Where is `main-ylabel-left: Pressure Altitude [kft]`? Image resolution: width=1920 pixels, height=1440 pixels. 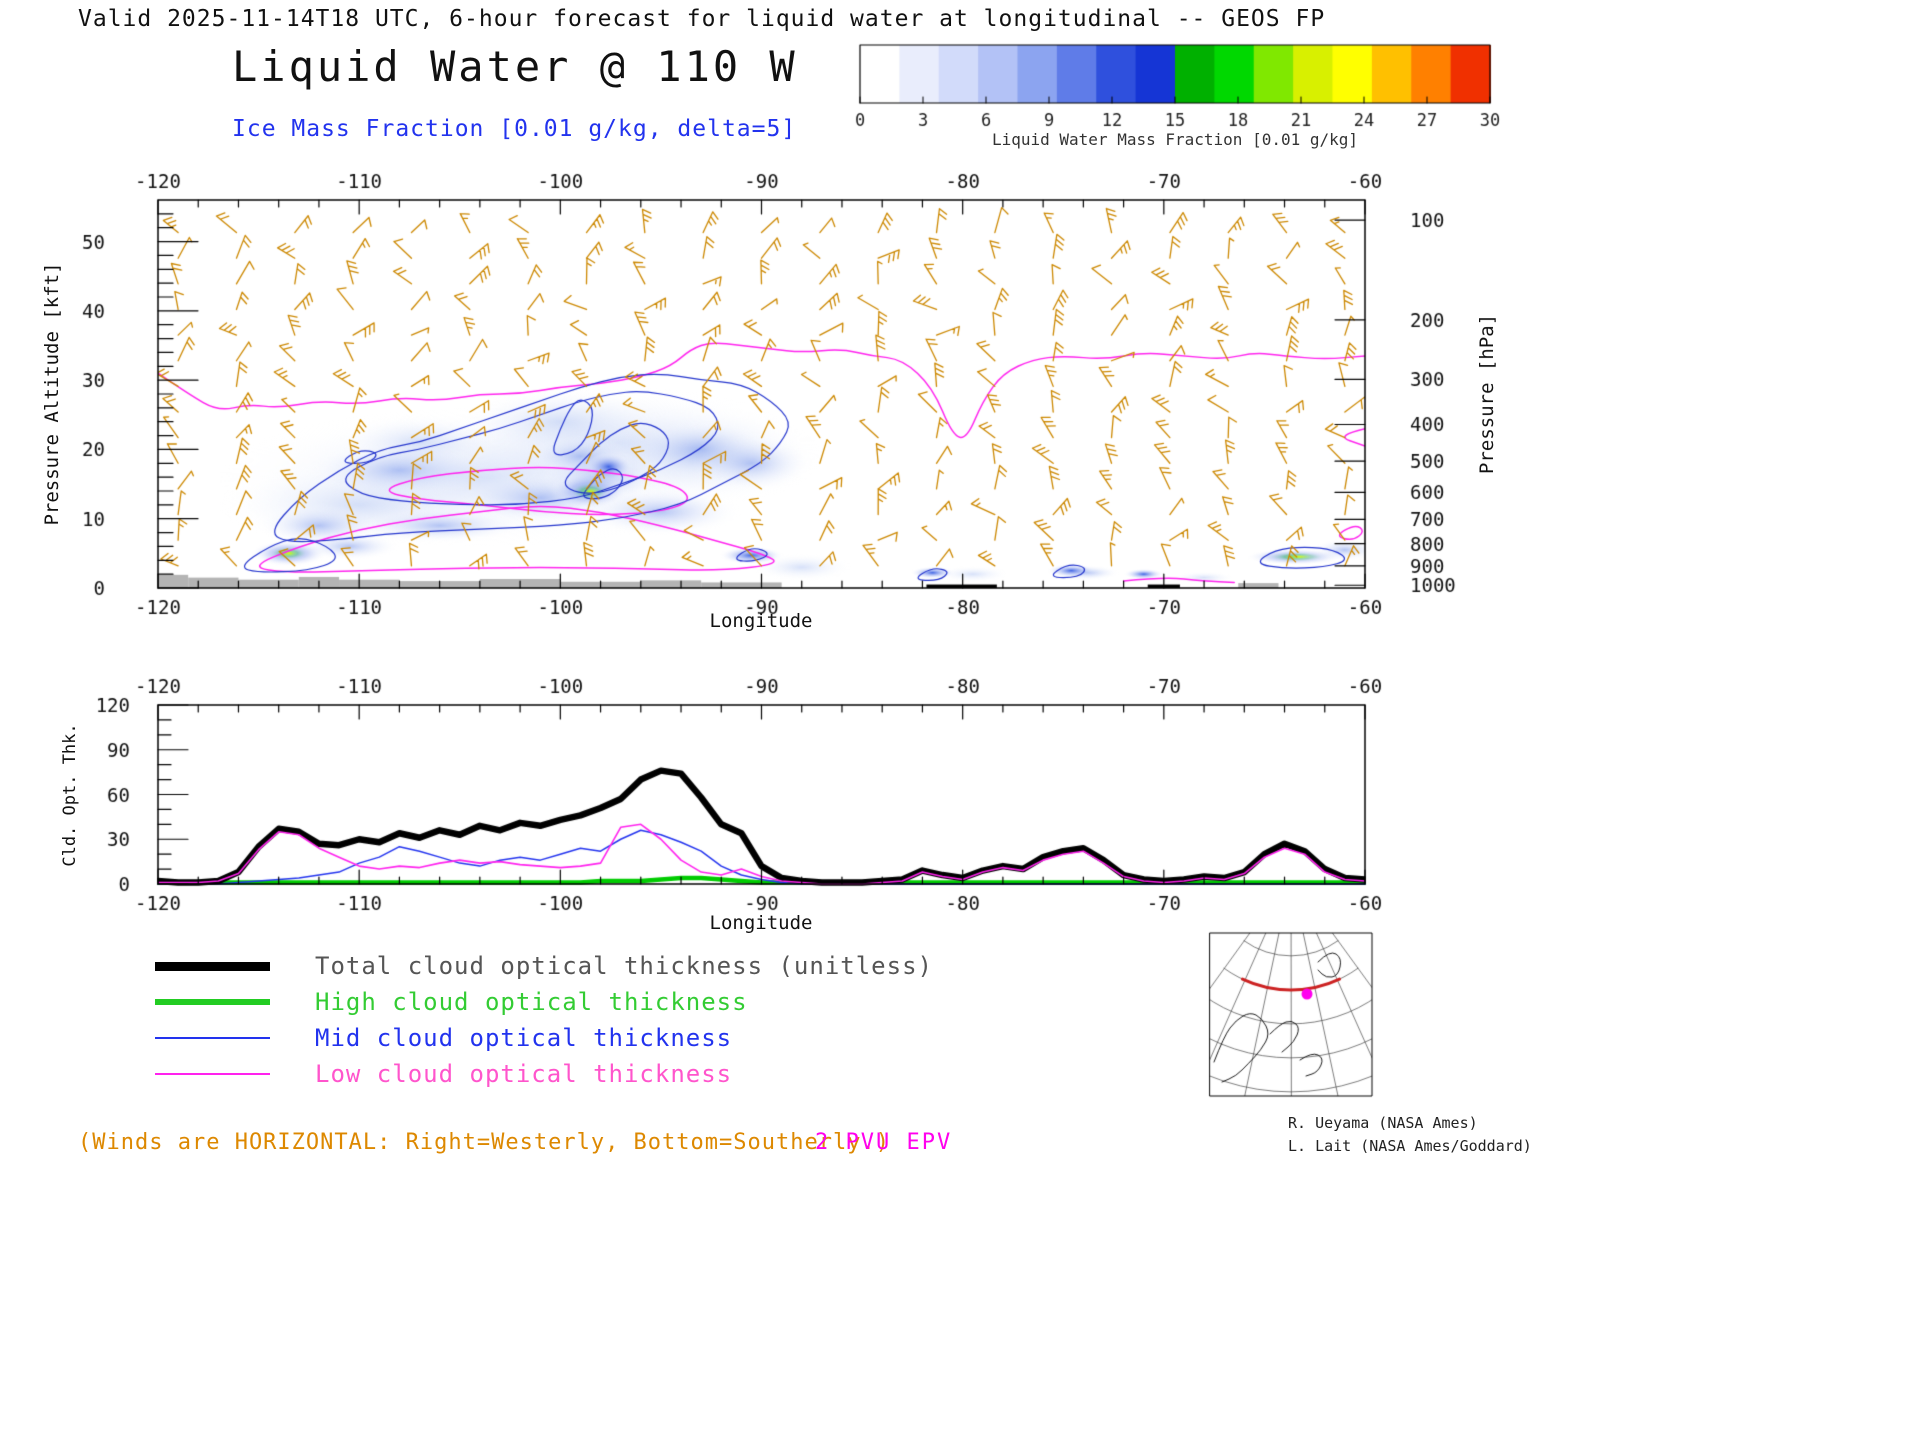 main-ylabel-left: Pressure Altitude [kft] is located at coordinates (52, 394).